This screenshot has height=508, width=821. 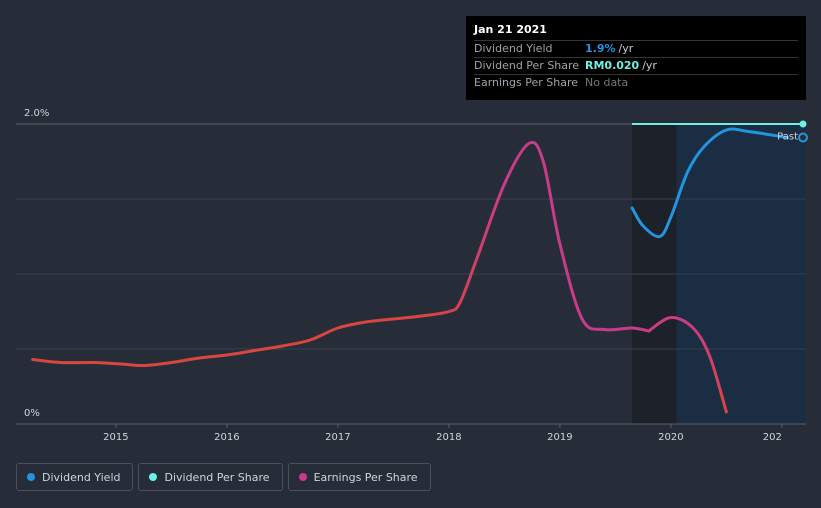 I want to click on tooltip-row-dividend-per-share: Dividend Per Share RM0.020 /yr, so click(x=636, y=65).